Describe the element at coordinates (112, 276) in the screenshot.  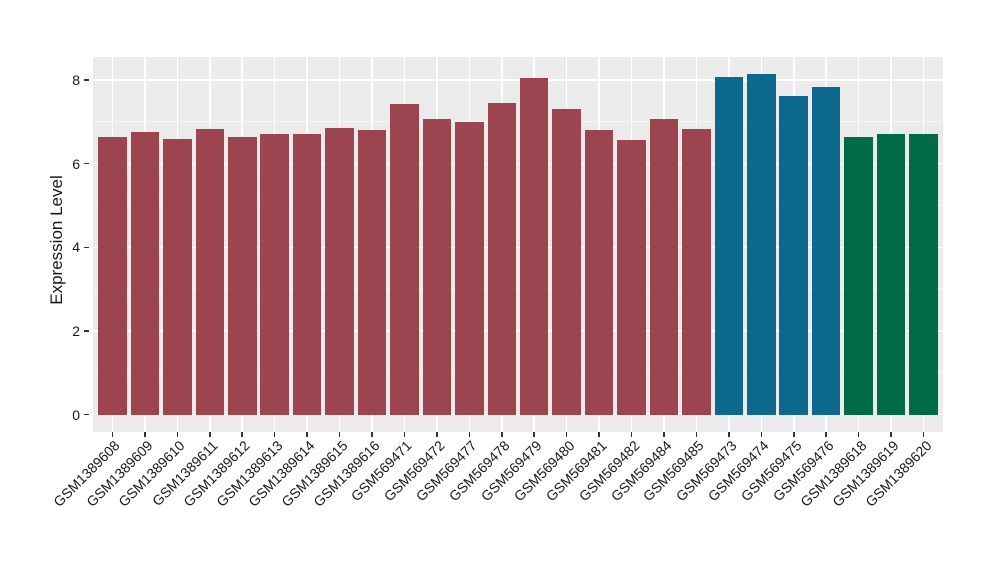
I see `bar-GSM1389608` at that location.